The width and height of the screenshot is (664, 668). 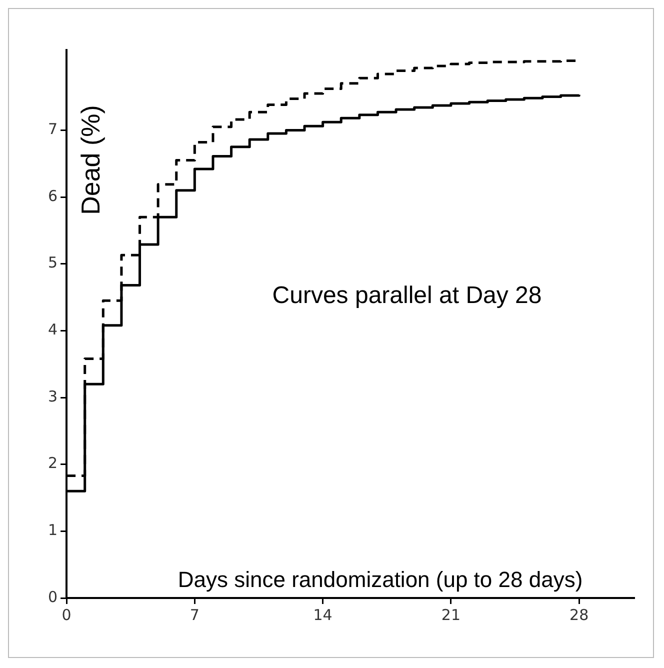 What do you see at coordinates (53, 195) in the screenshot?
I see `y-tick-label: 6` at bounding box center [53, 195].